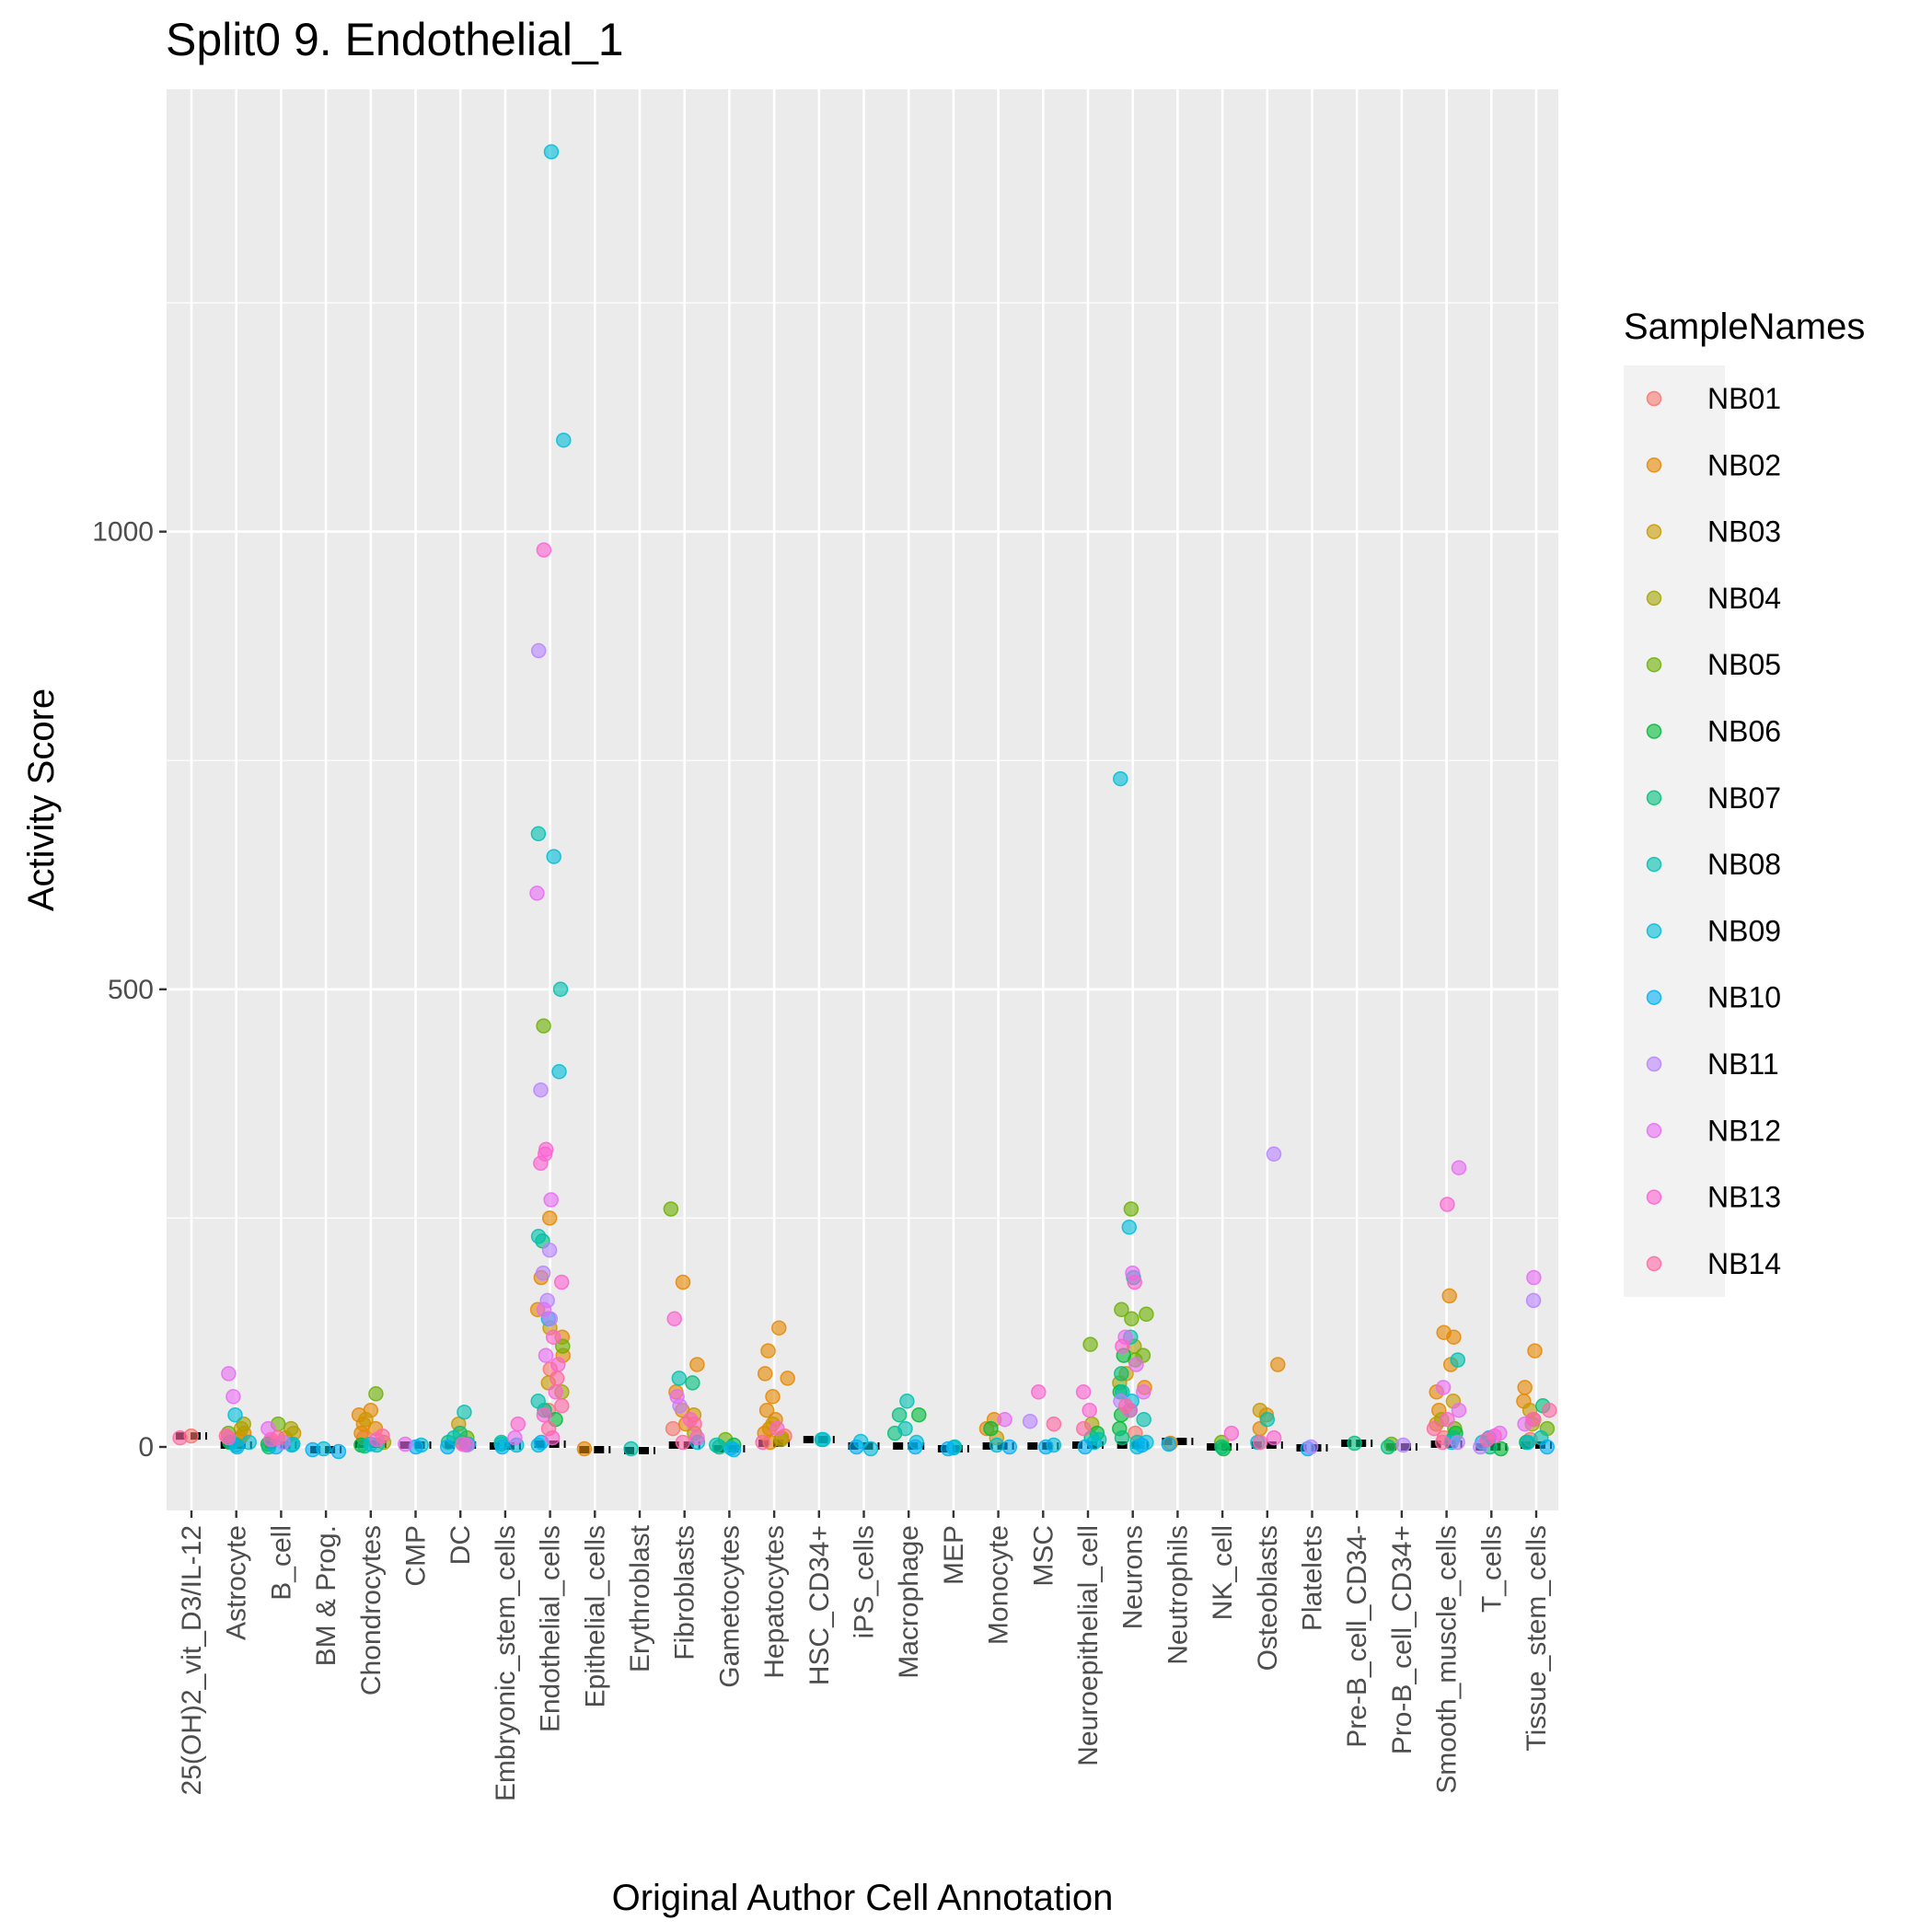  I want to click on y-tick-label: 500, so click(131, 990).